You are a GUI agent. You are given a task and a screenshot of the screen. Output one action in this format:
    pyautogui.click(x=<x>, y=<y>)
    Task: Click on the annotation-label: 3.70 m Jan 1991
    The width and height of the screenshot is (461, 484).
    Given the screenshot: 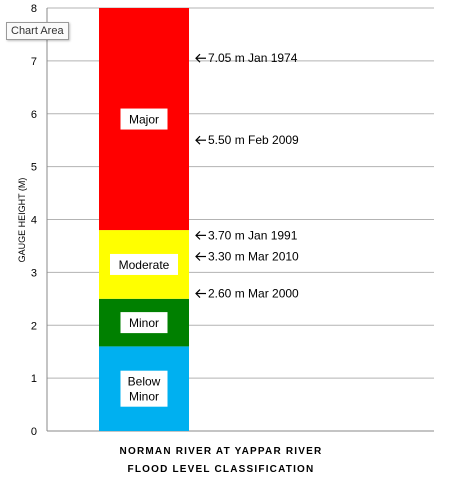 What is the action you would take?
    pyautogui.click(x=253, y=235)
    